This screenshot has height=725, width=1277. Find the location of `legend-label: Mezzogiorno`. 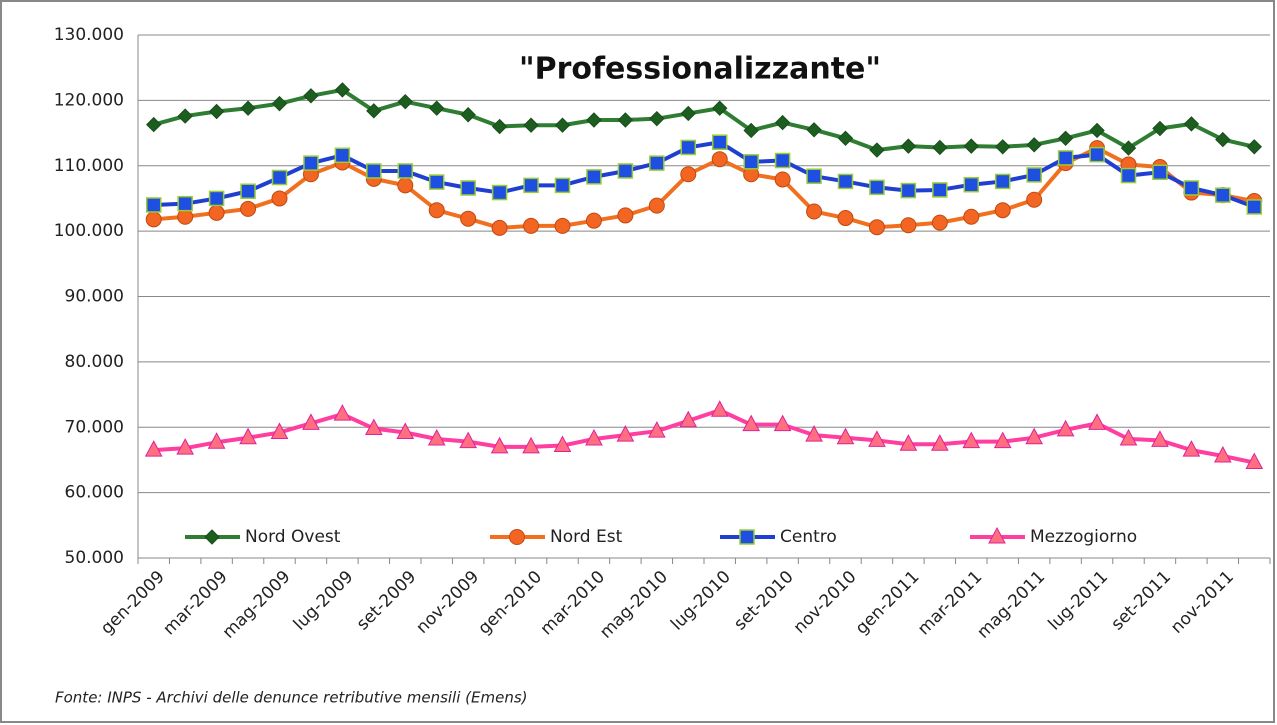

legend-label: Mezzogiorno is located at coordinates (1083, 537).